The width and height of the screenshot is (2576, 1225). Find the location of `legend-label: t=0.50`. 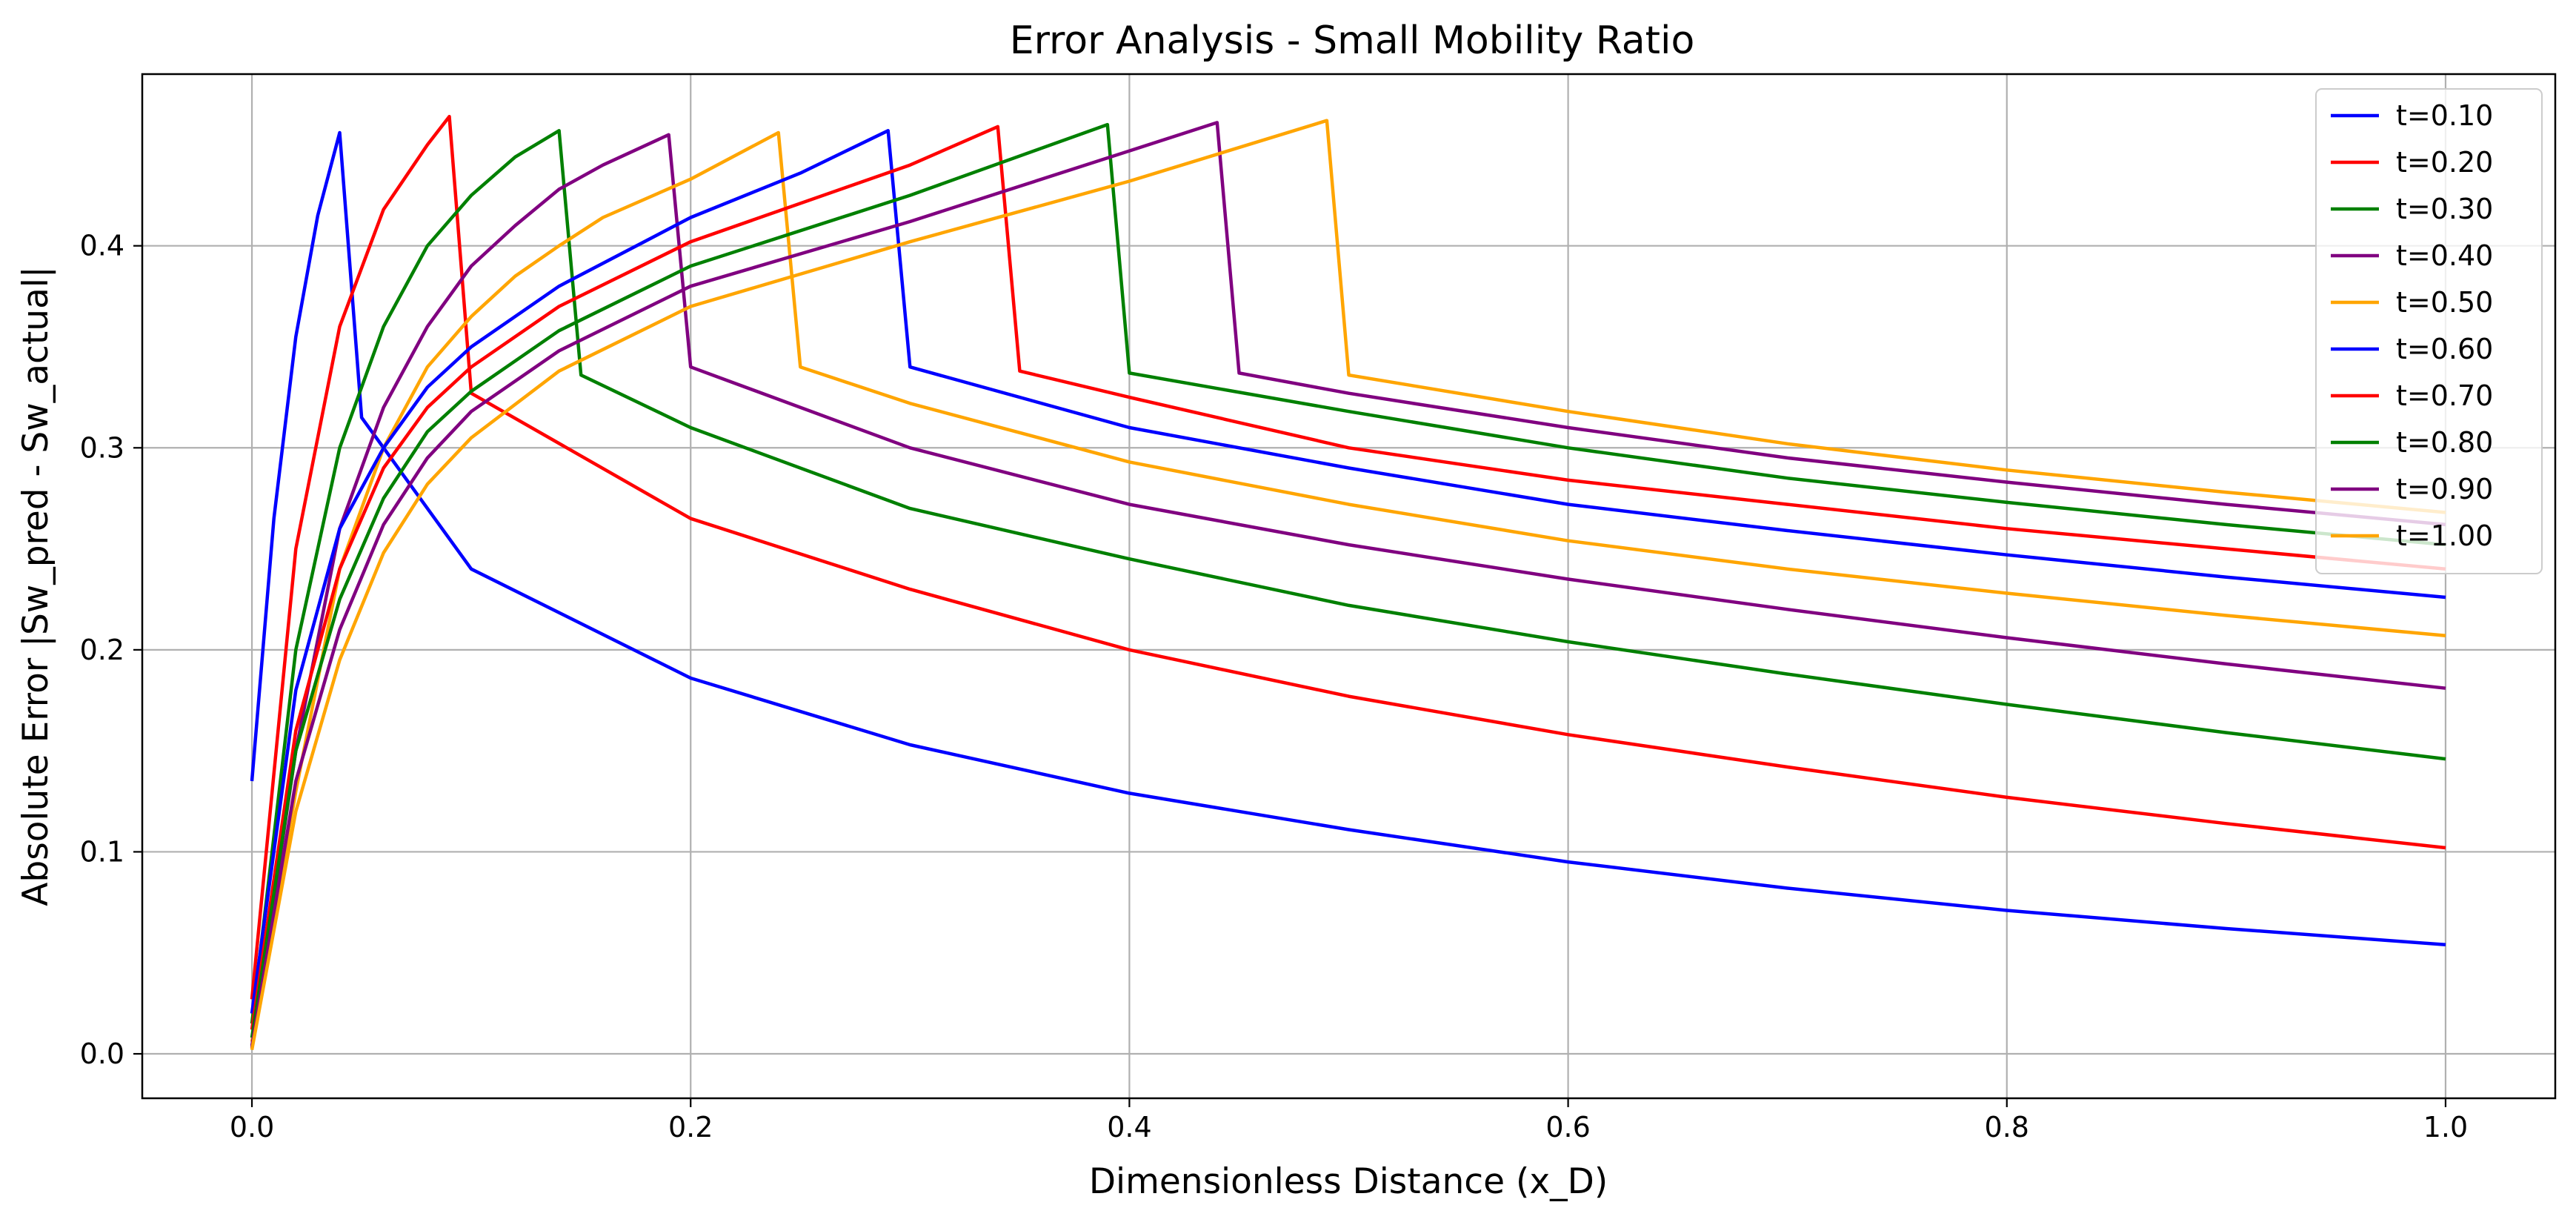

legend-label: t=0.50 is located at coordinates (2444, 302).